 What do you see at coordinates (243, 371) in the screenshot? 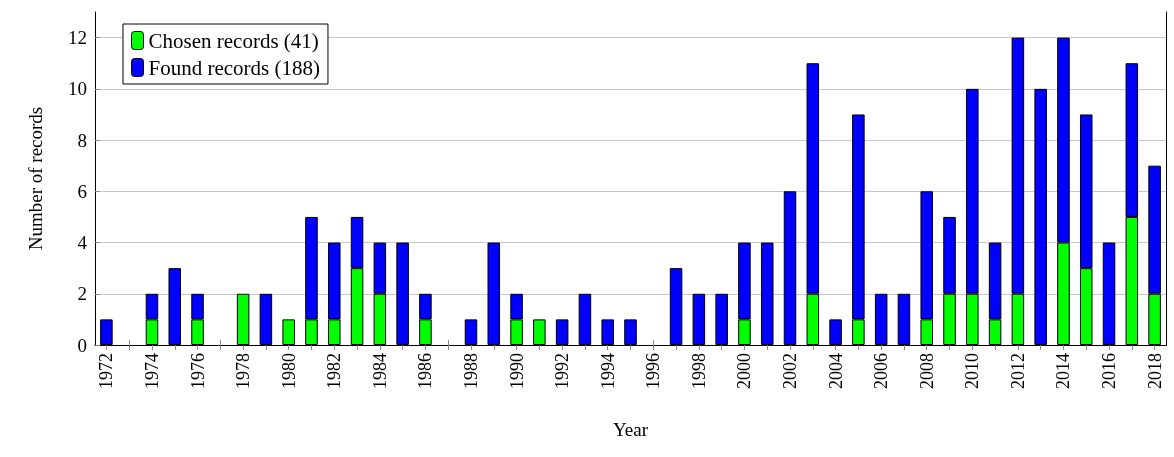
I see `x-tick-label: 1978` at bounding box center [243, 371].